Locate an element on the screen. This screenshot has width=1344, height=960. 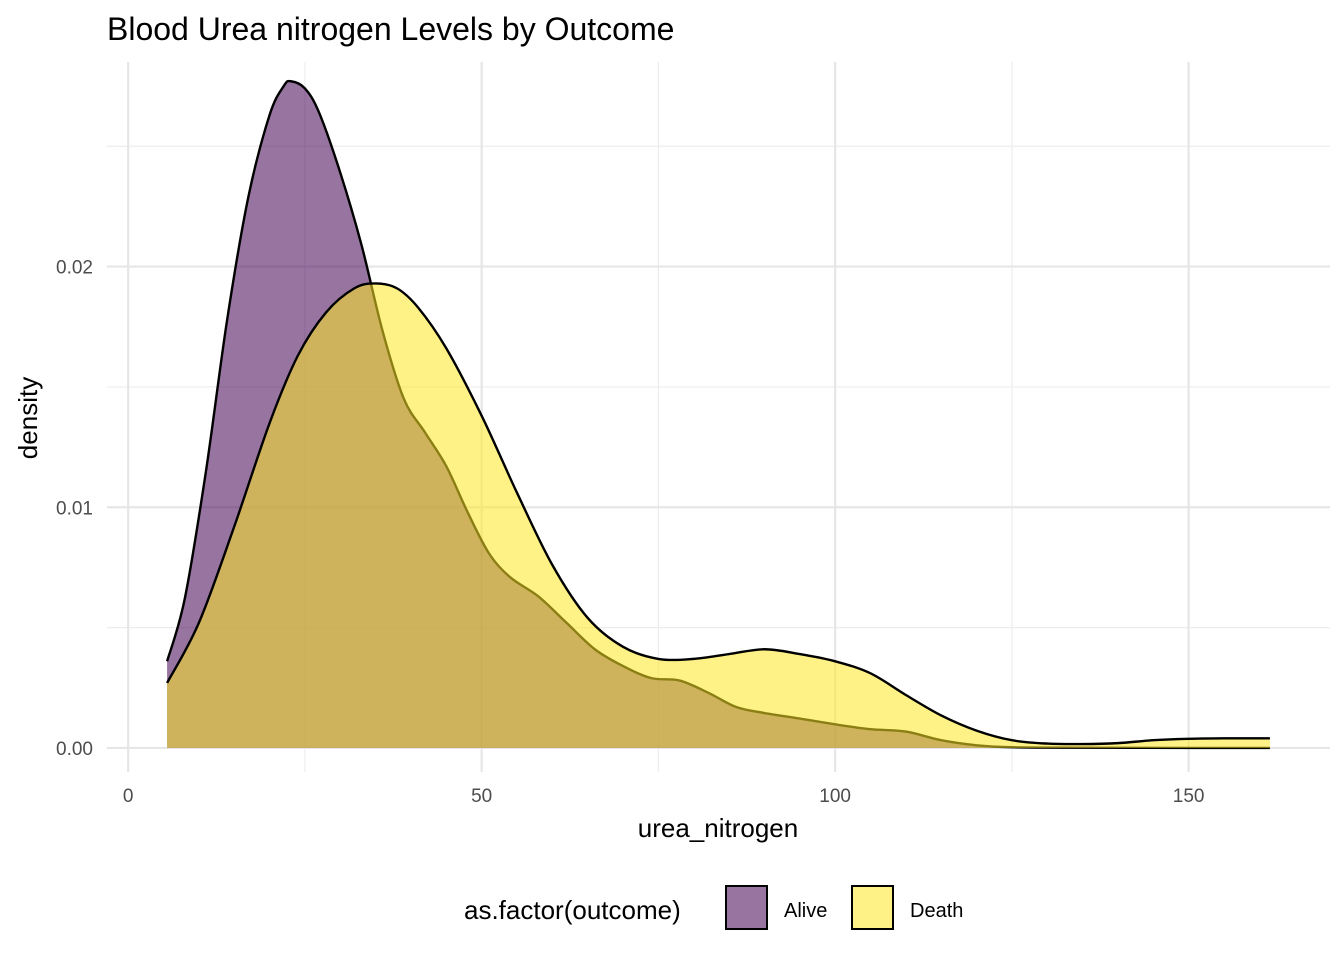
y-tick-label: 0.02 is located at coordinates (74, 268).